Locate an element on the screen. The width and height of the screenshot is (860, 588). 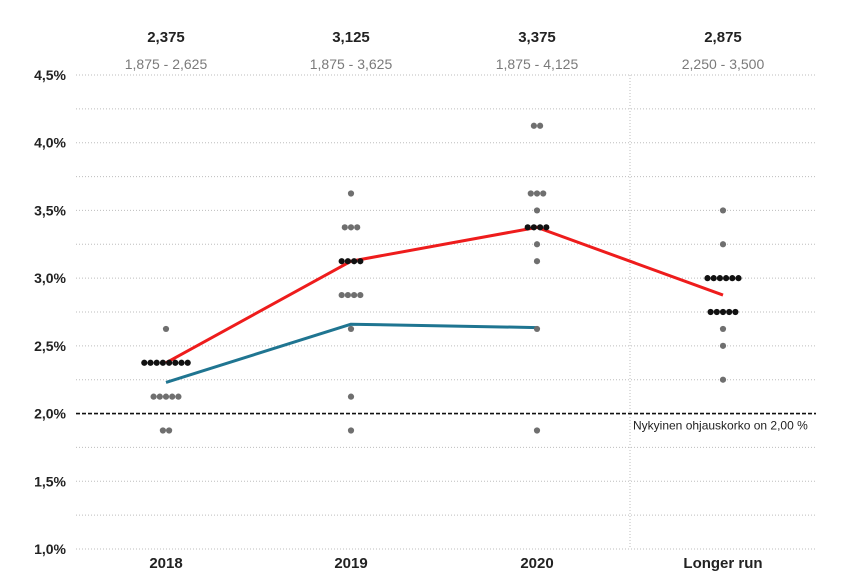
median-label: 3,375 is located at coordinates (537, 37).